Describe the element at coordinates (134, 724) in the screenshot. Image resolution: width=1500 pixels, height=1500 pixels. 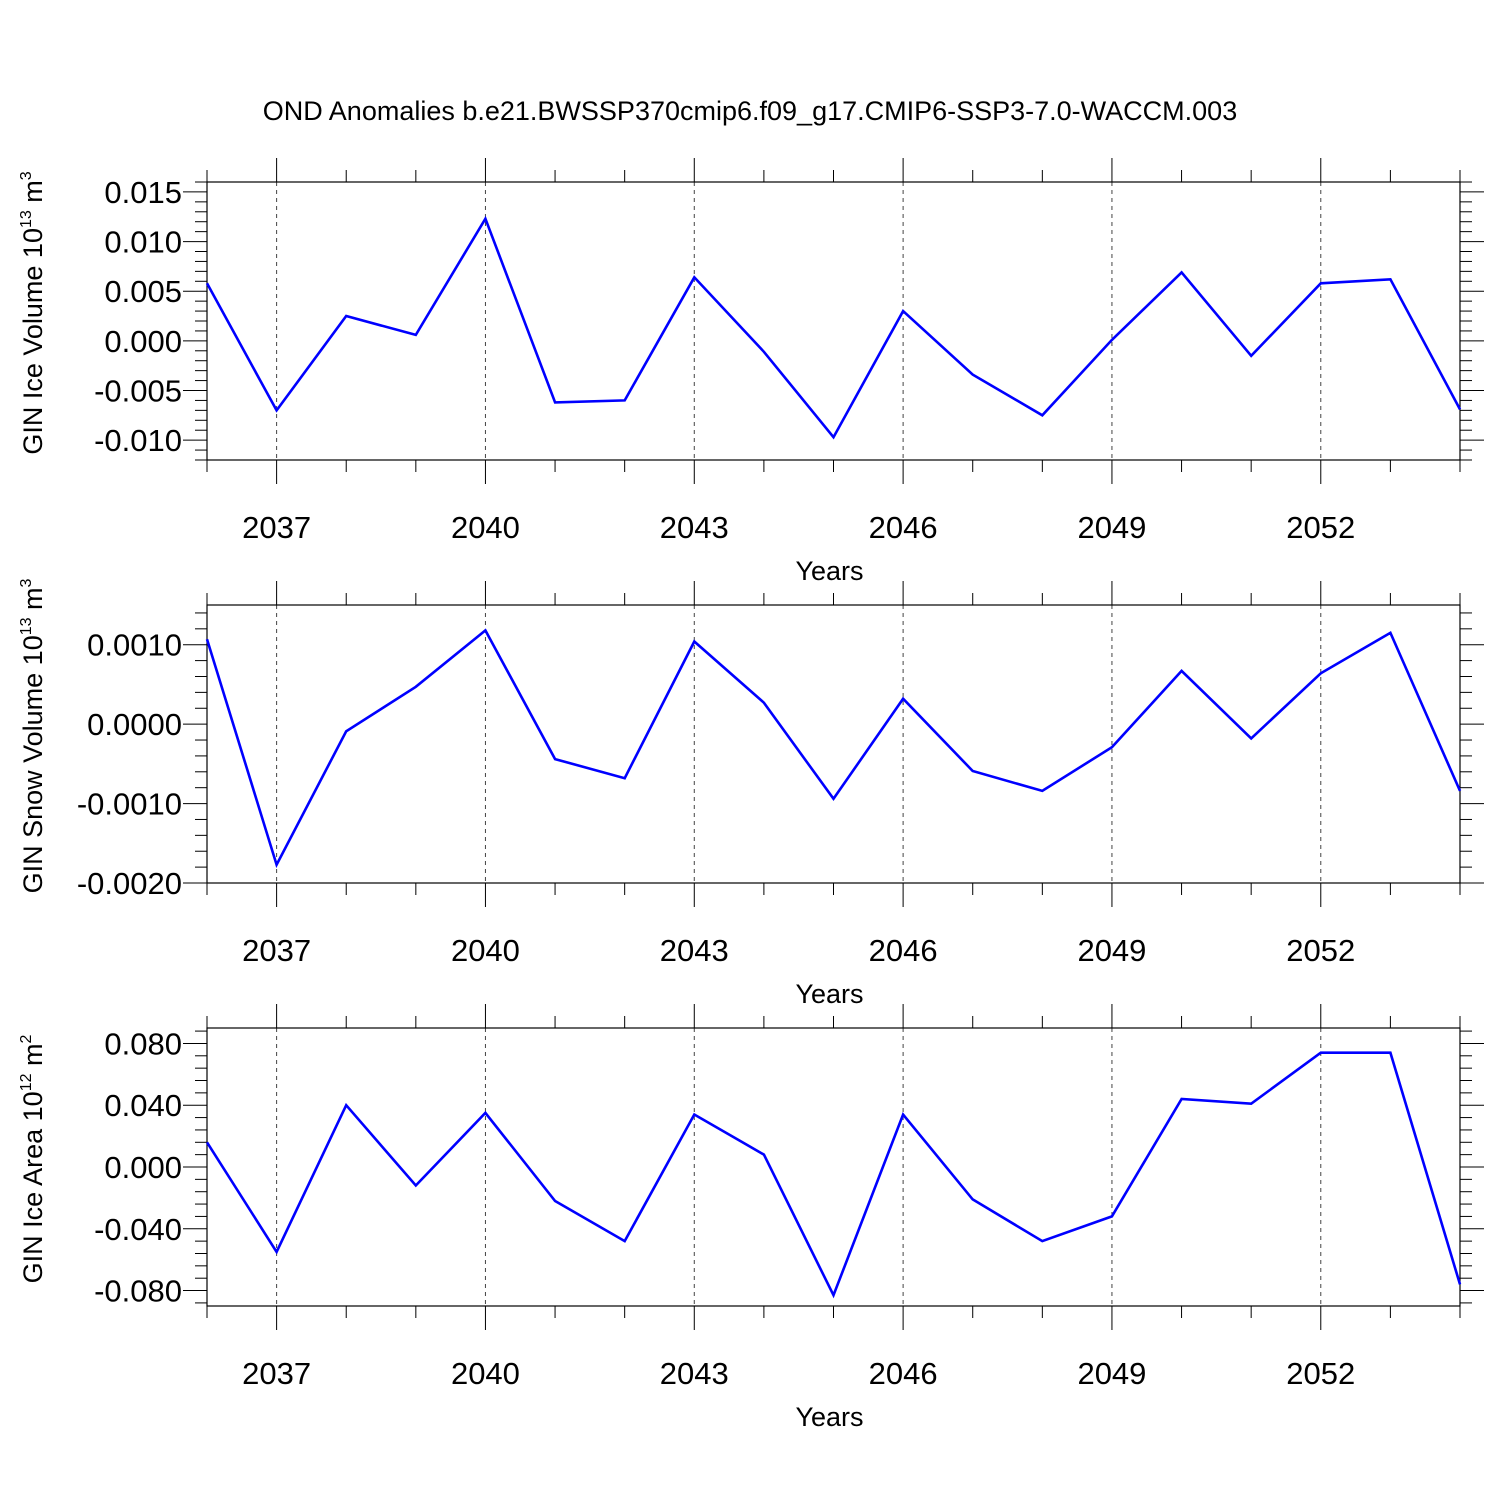
I see `y-tick-label: 0.0000` at that location.